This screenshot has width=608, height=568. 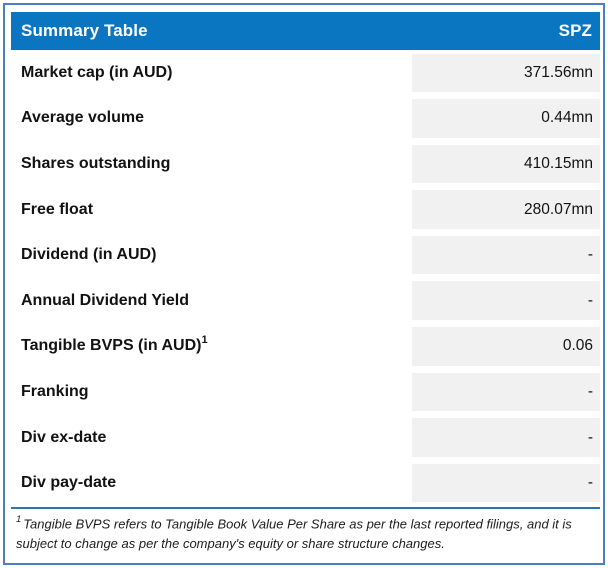 I want to click on row-value: 371.56mn, so click(x=506, y=73).